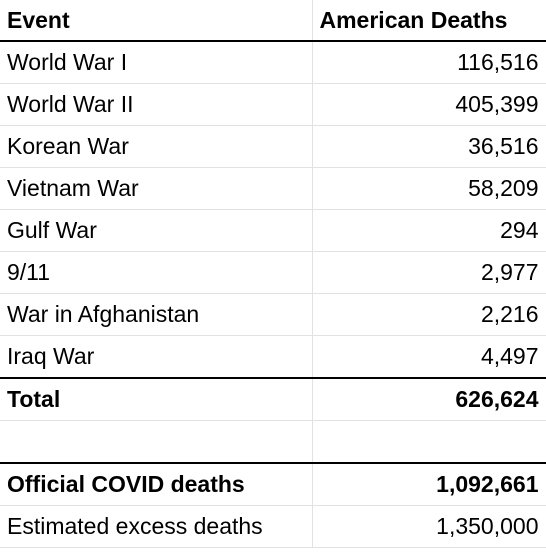  What do you see at coordinates (156, 21) in the screenshot?
I see `header-event: Event` at bounding box center [156, 21].